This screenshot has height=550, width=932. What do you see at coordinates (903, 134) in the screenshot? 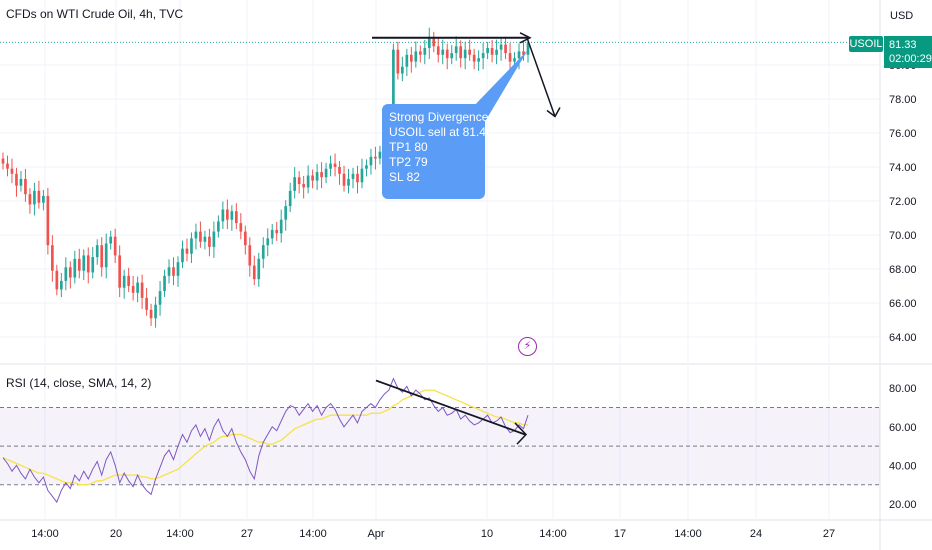
I see `price-tick-label: 76.00` at bounding box center [903, 134].